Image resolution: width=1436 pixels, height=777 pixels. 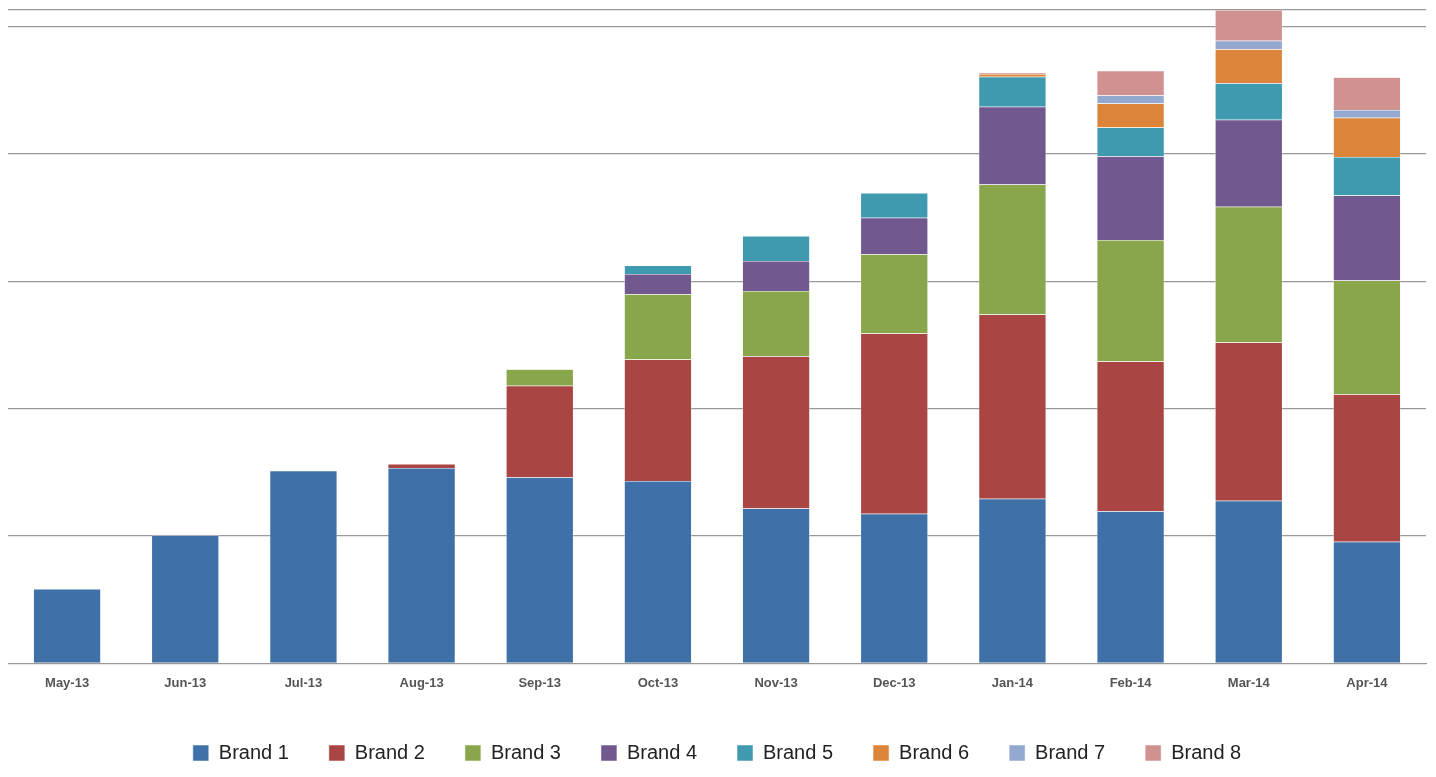 What do you see at coordinates (67, 682) in the screenshot?
I see `x-tick-label: May-13` at bounding box center [67, 682].